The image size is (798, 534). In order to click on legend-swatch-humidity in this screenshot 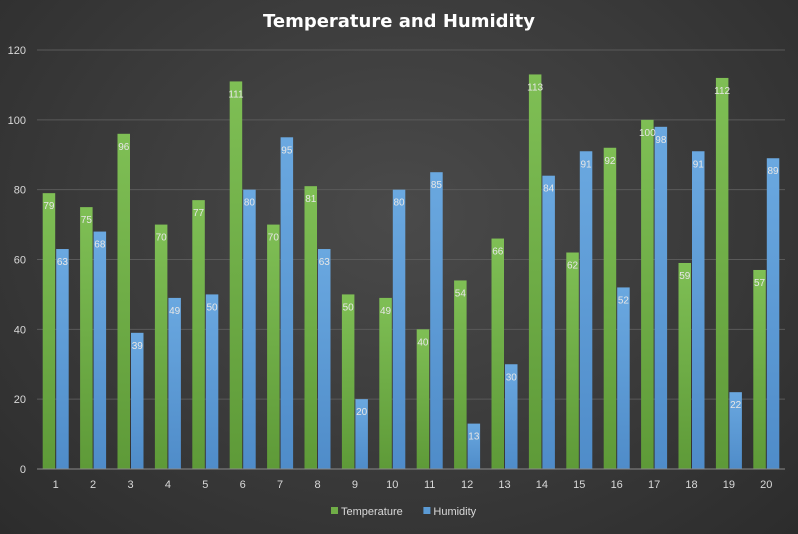, I will do `click(427, 510)`.